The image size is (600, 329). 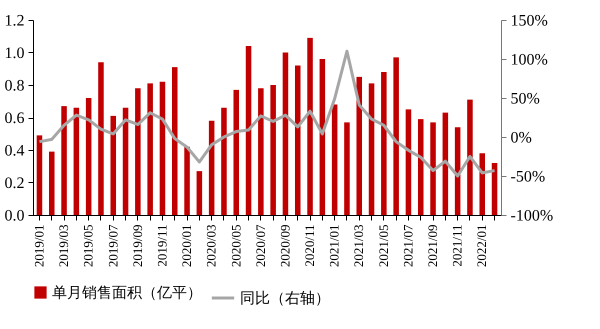 What do you see at coordinates (14, 21) in the screenshot?
I see `y-tick-label: 1.2` at bounding box center [14, 21].